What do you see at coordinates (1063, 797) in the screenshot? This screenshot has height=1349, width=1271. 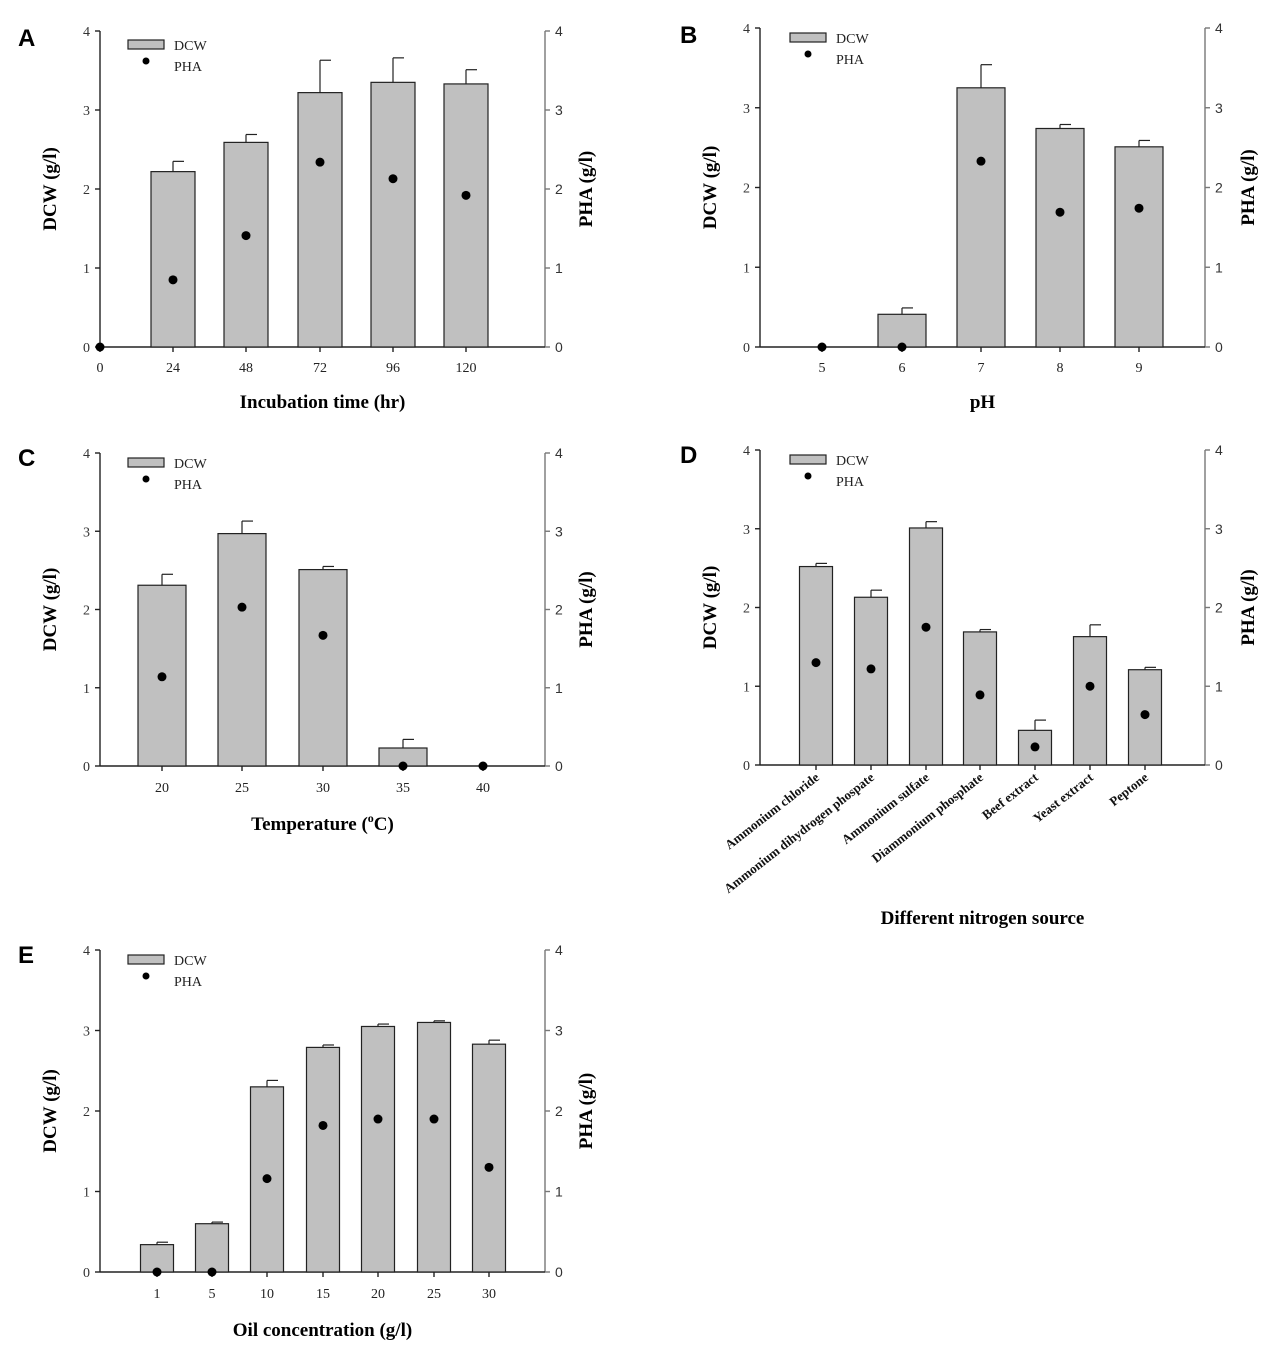 I see `x-tick-label: Yeast extract` at bounding box center [1063, 797].